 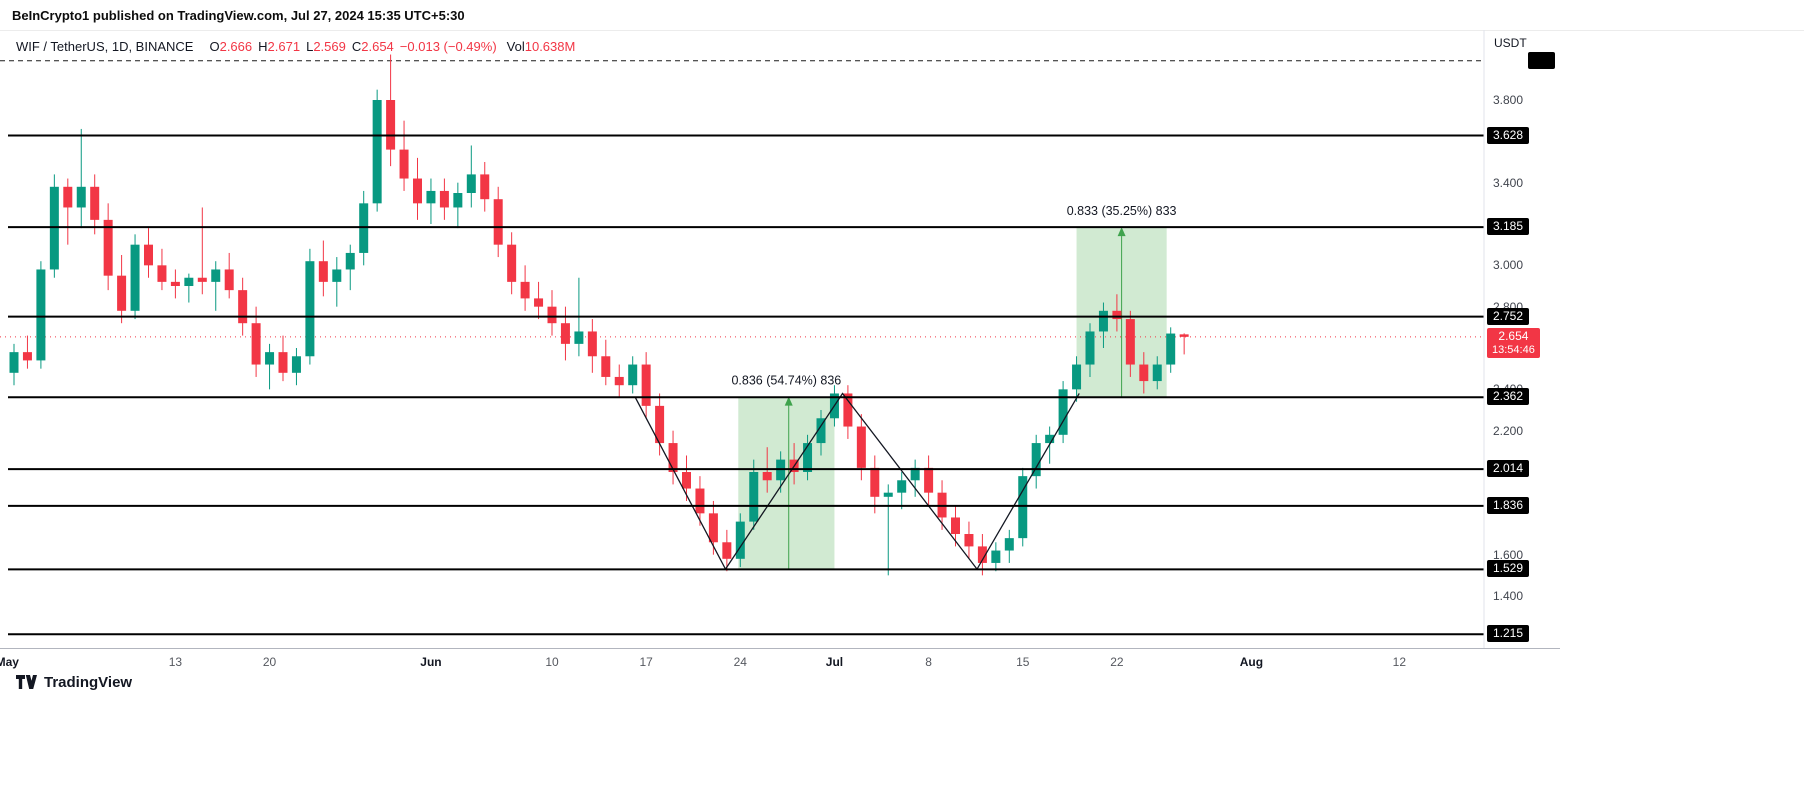 I want to click on time-month-label: May, so click(x=9, y=662).